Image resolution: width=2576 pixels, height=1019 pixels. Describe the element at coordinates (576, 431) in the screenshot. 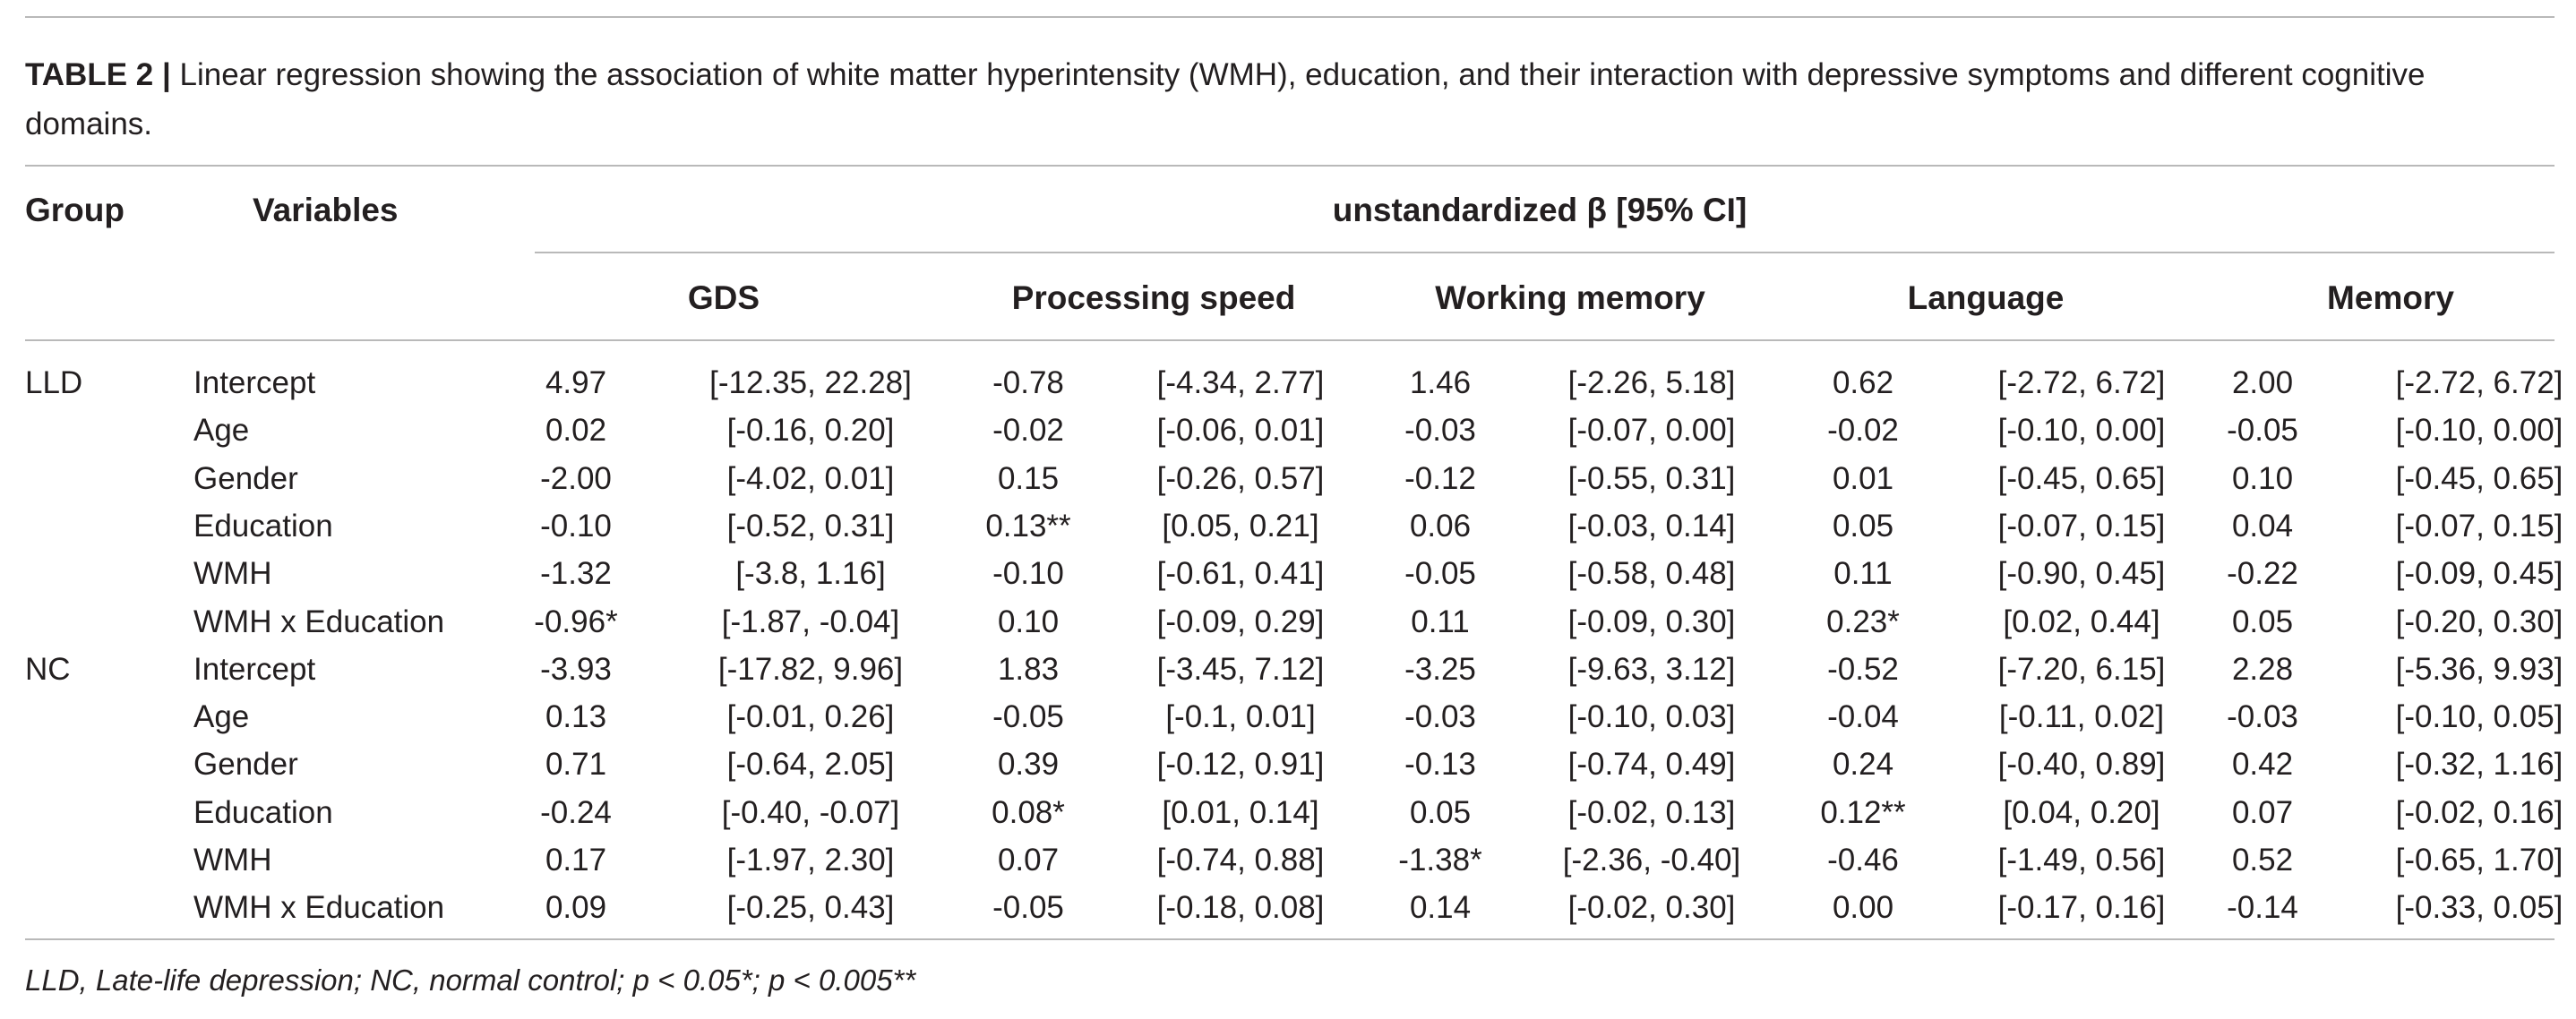

I see `beta-cell: 0.02` at that location.